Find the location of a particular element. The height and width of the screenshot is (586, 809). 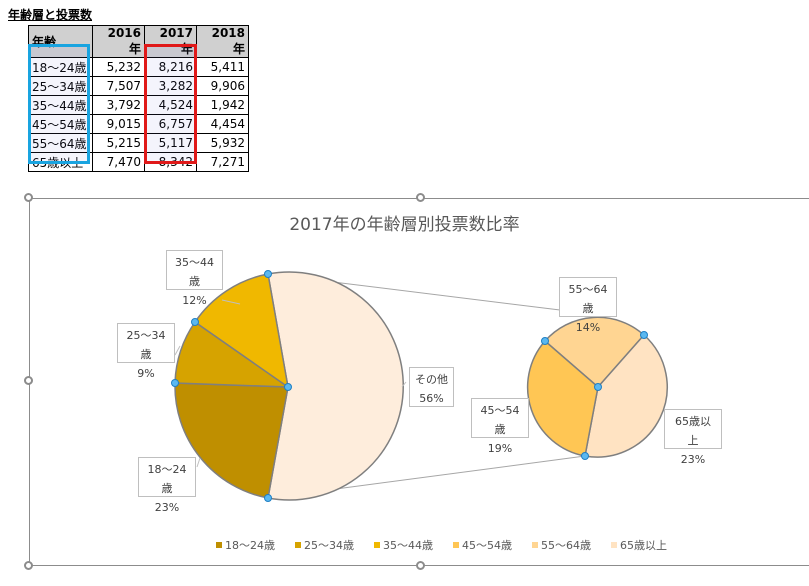

cell-age: 45〜54歳 is located at coordinates (60, 124).